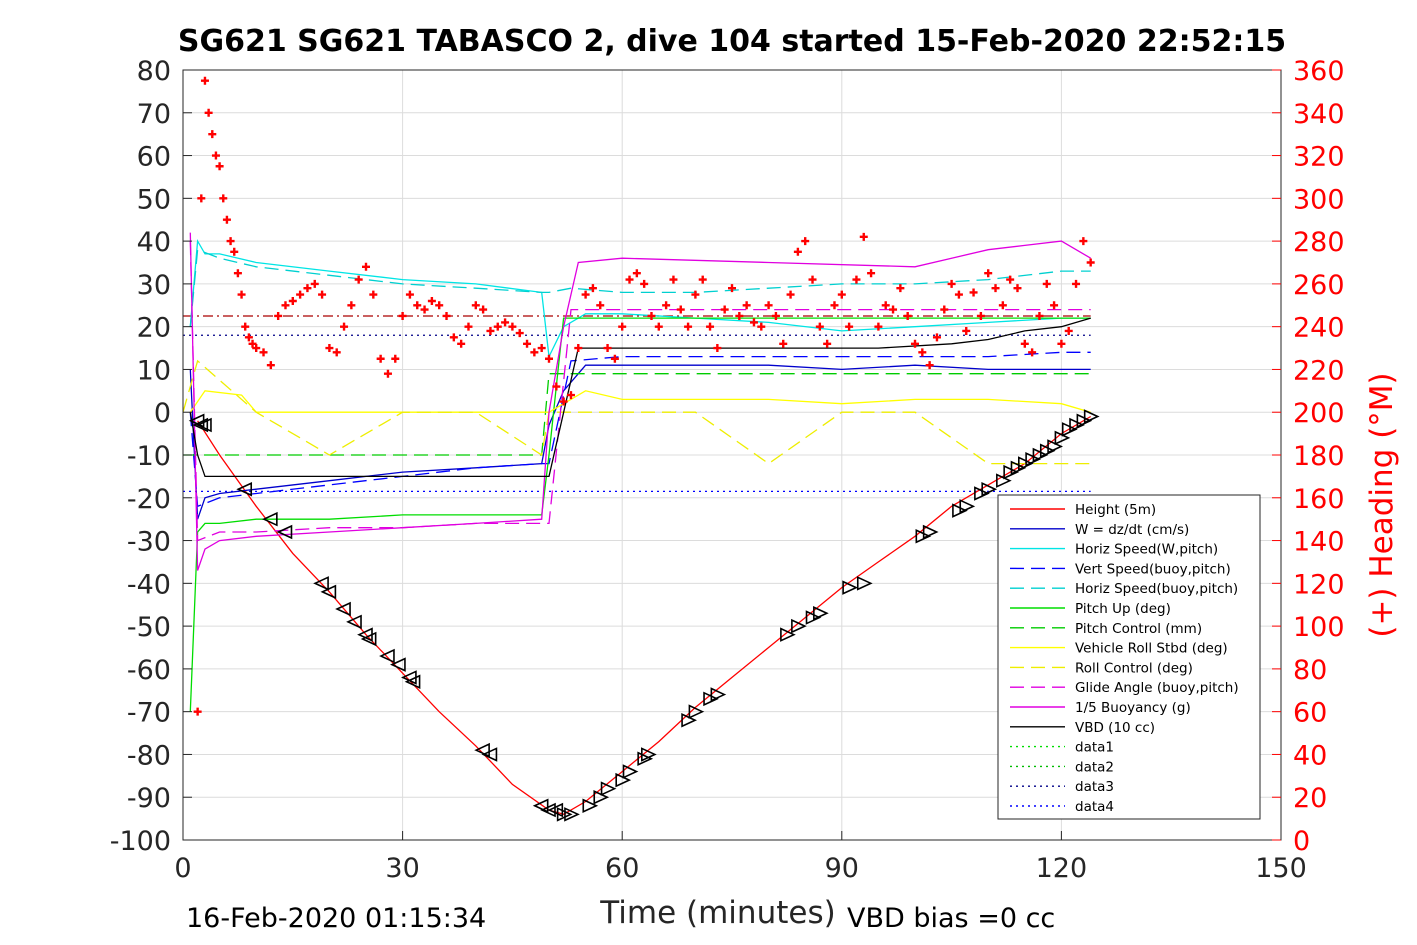 The height and width of the screenshot is (945, 1417). What do you see at coordinates (149, 798) in the screenshot?
I see `y-tick-label: -90` at bounding box center [149, 798].